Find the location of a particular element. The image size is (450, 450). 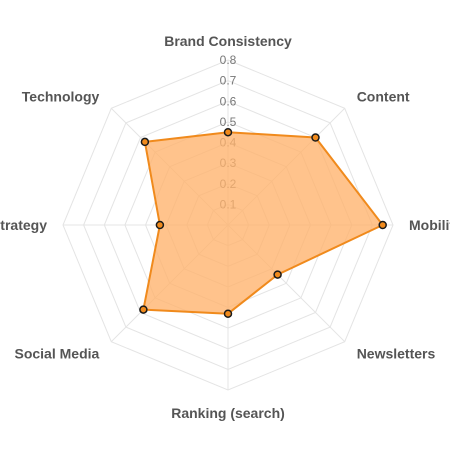

axis-label-newsletters: Newsletters is located at coordinates (396, 354).